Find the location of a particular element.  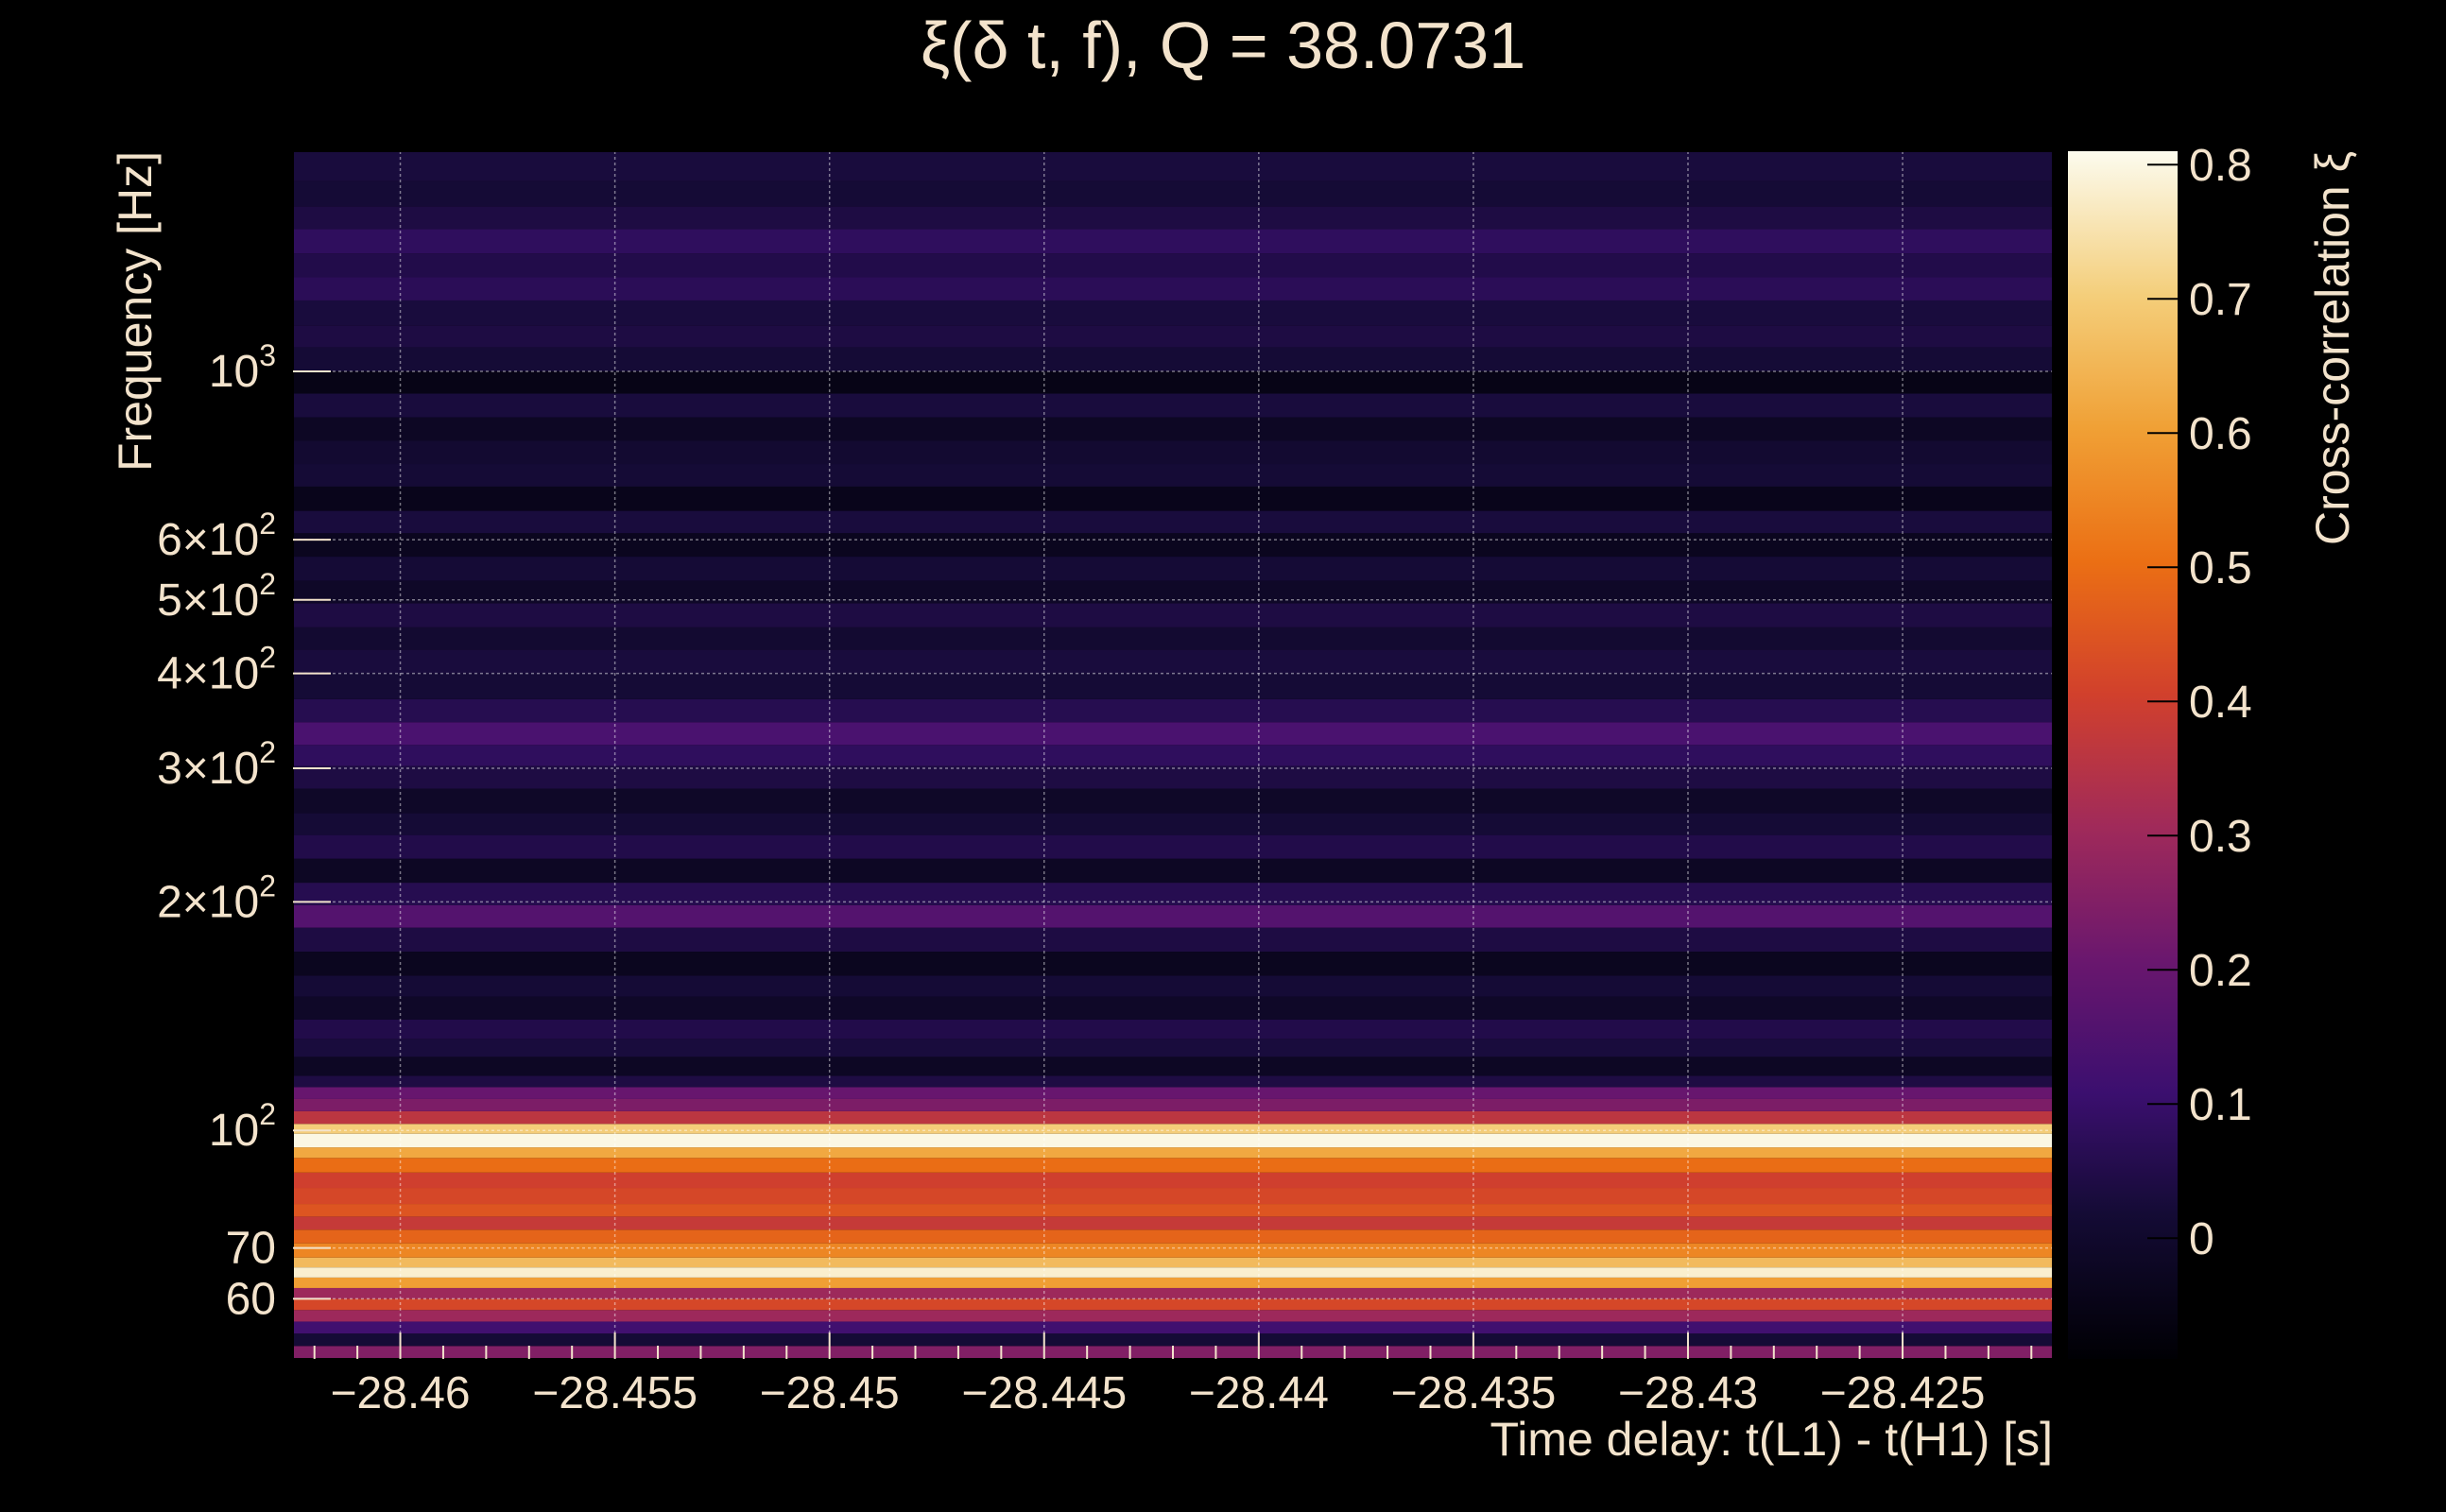

y-tick-label: 5×10² is located at coordinates (217, 596).